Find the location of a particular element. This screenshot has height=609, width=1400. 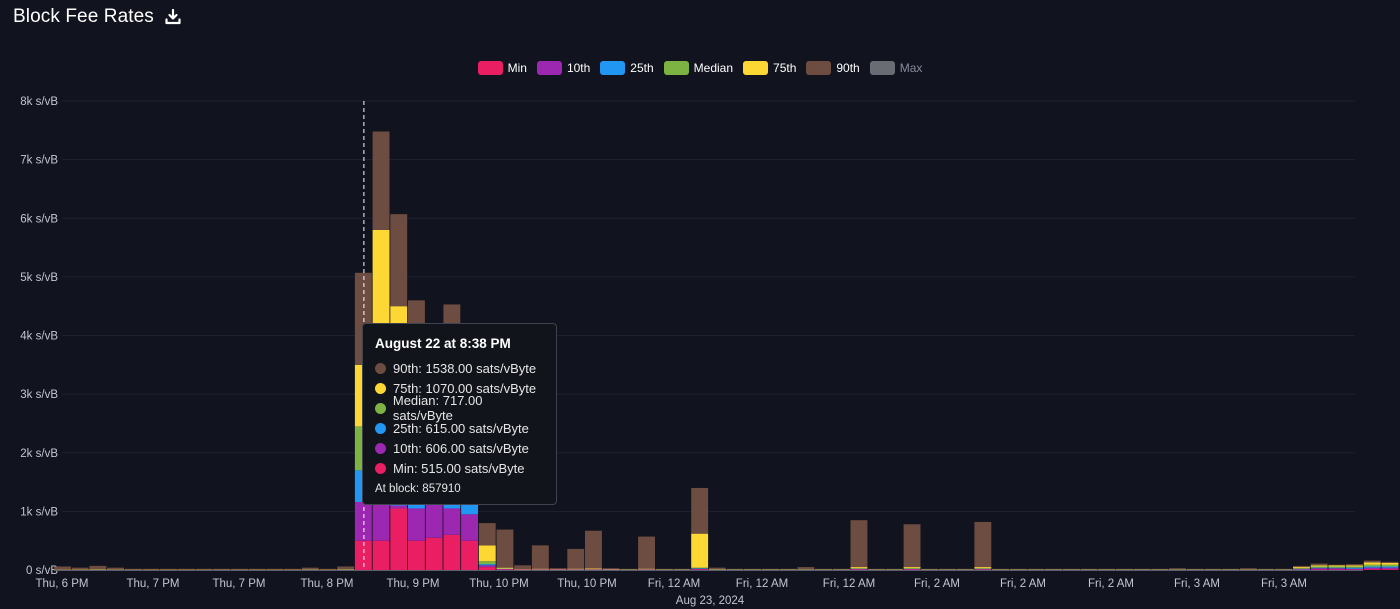

legend-item-75th: 75th is located at coordinates (769, 68).